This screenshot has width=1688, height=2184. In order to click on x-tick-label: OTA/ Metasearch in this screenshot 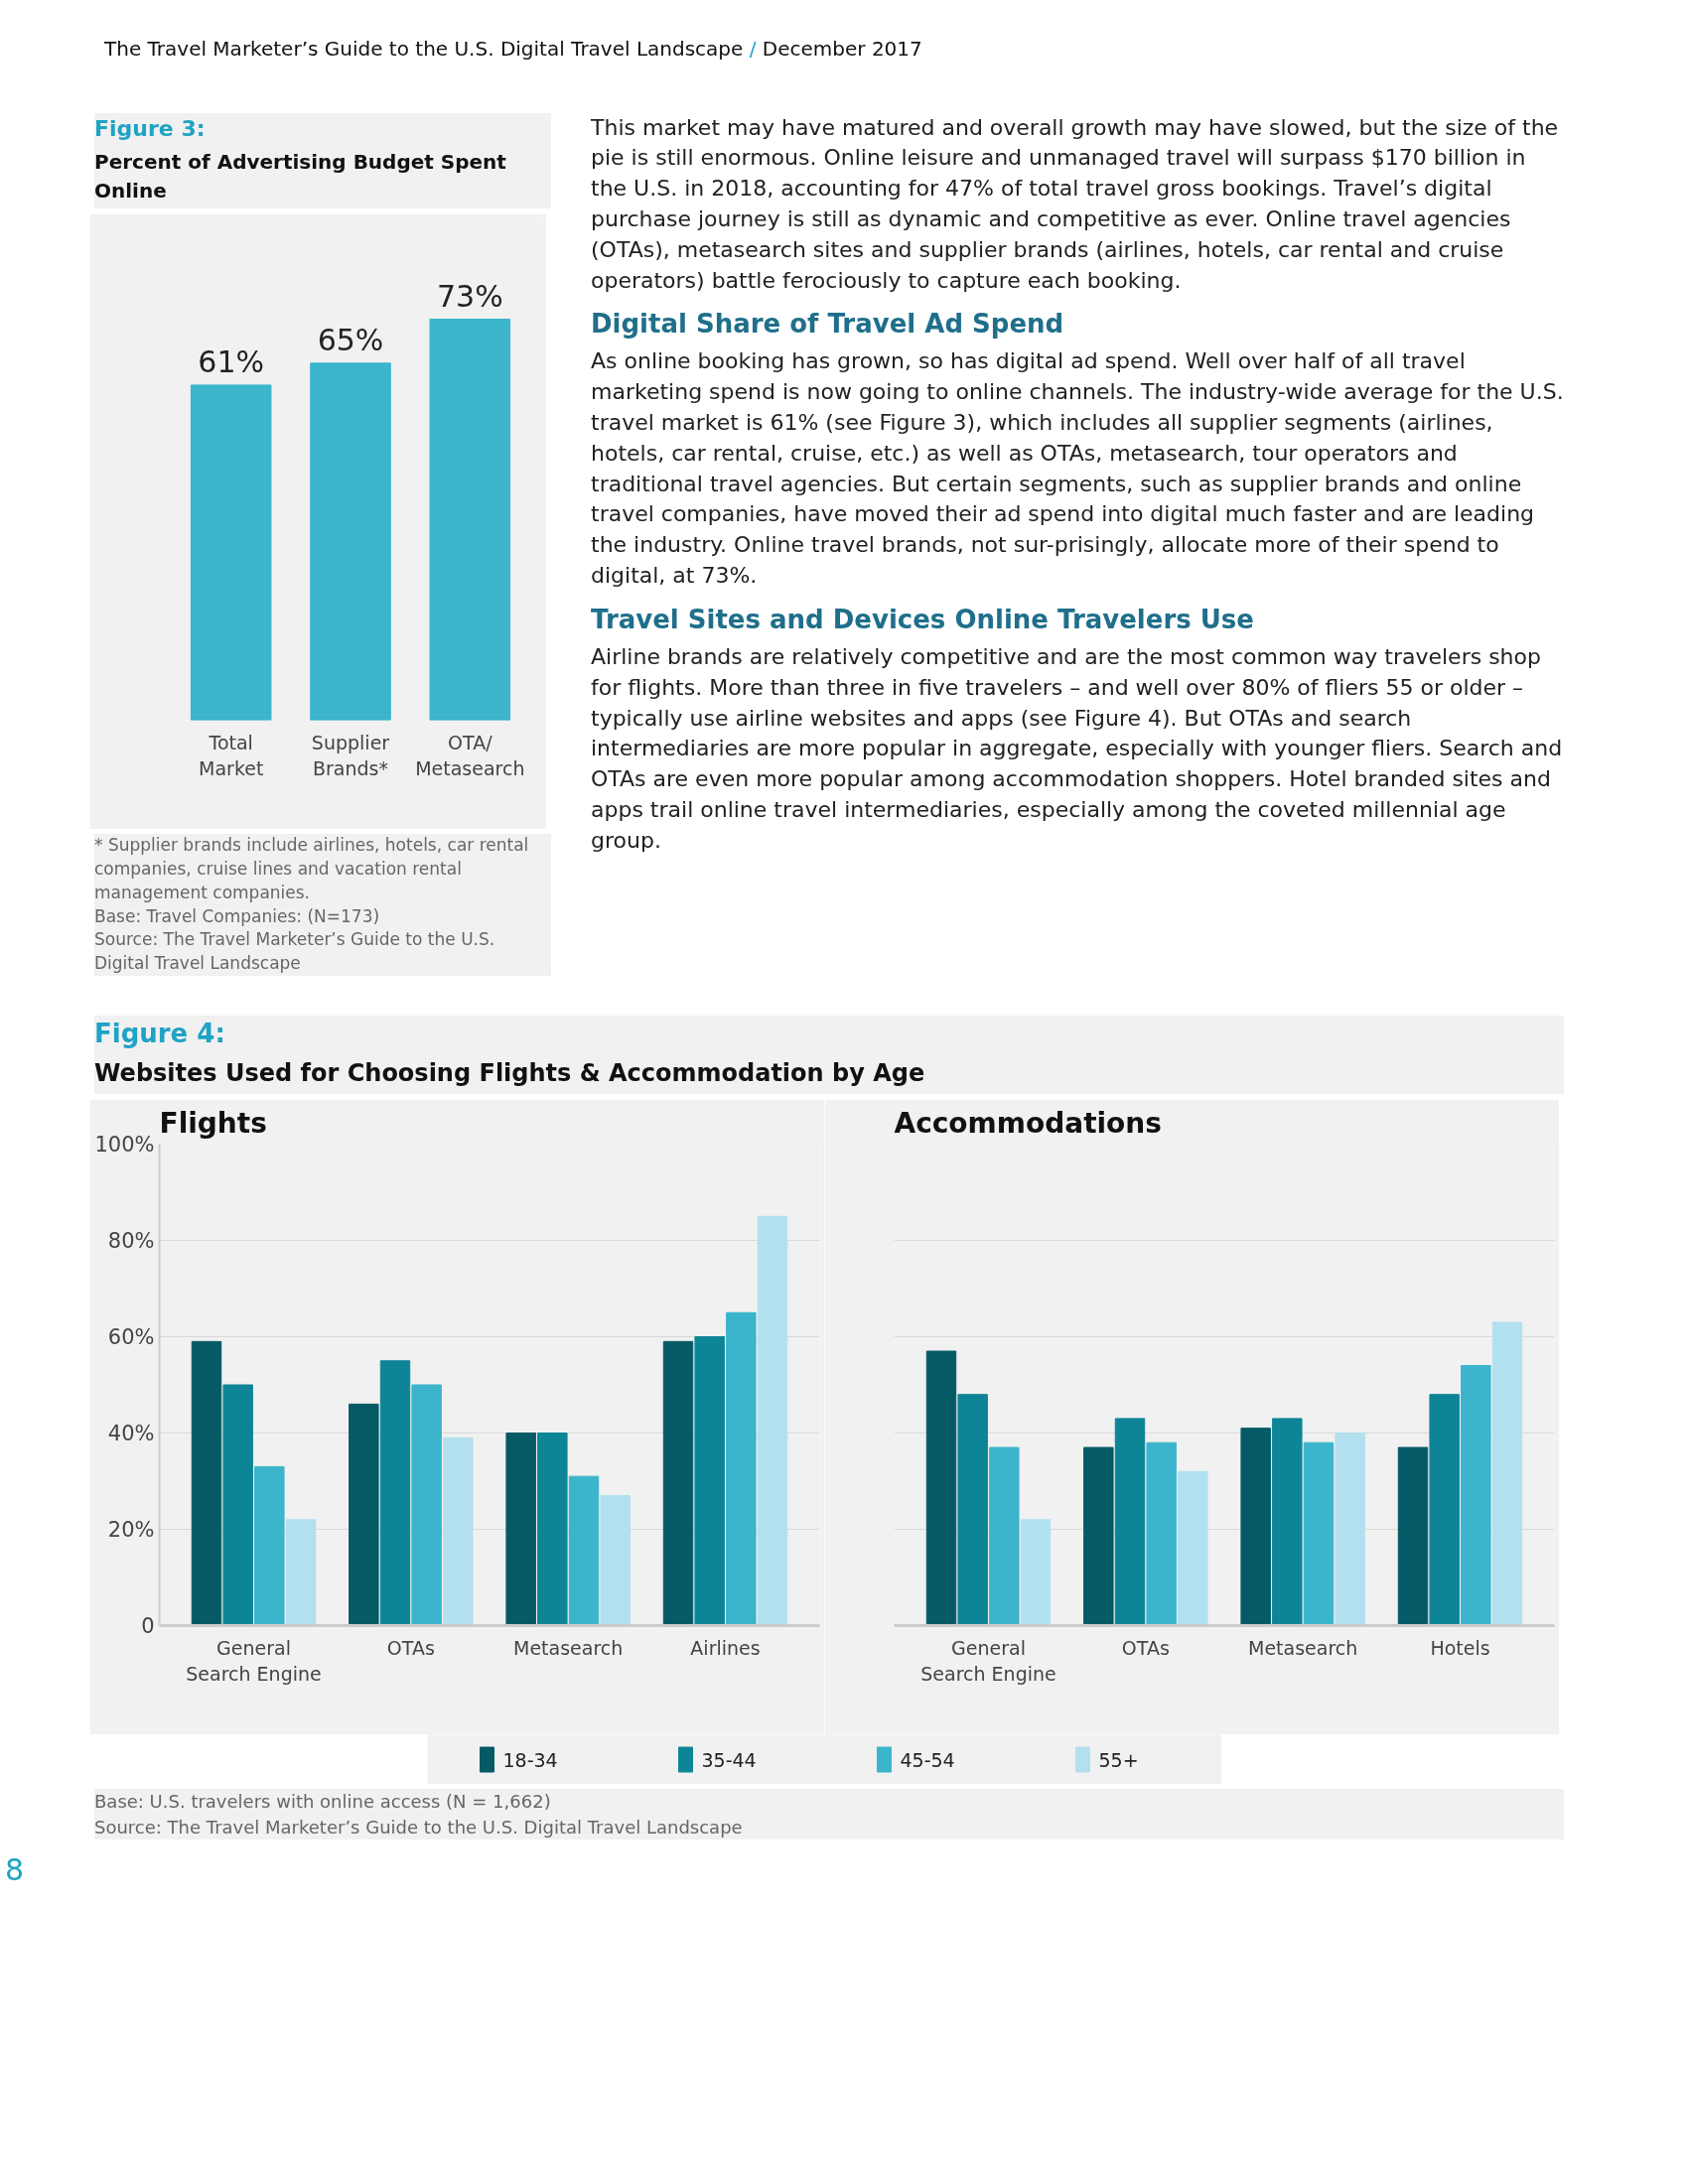, I will do `click(470, 755)`.